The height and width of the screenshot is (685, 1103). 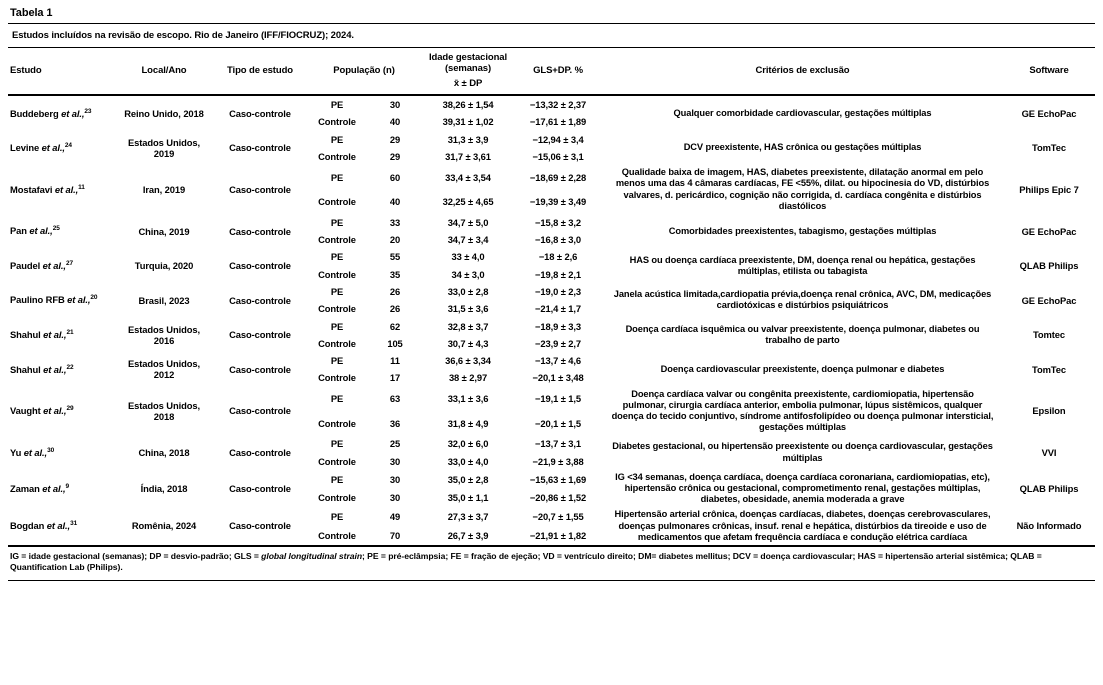 I want to click on local-ano-cell: Índia, 2018, so click(x=164, y=489).